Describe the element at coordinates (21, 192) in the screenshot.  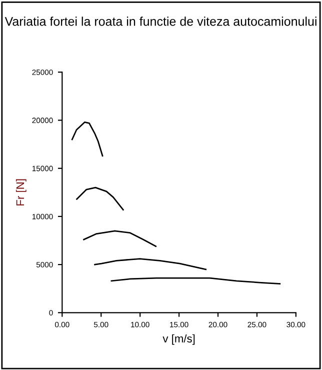
I see `y-axis-title: Fr [N]` at that location.